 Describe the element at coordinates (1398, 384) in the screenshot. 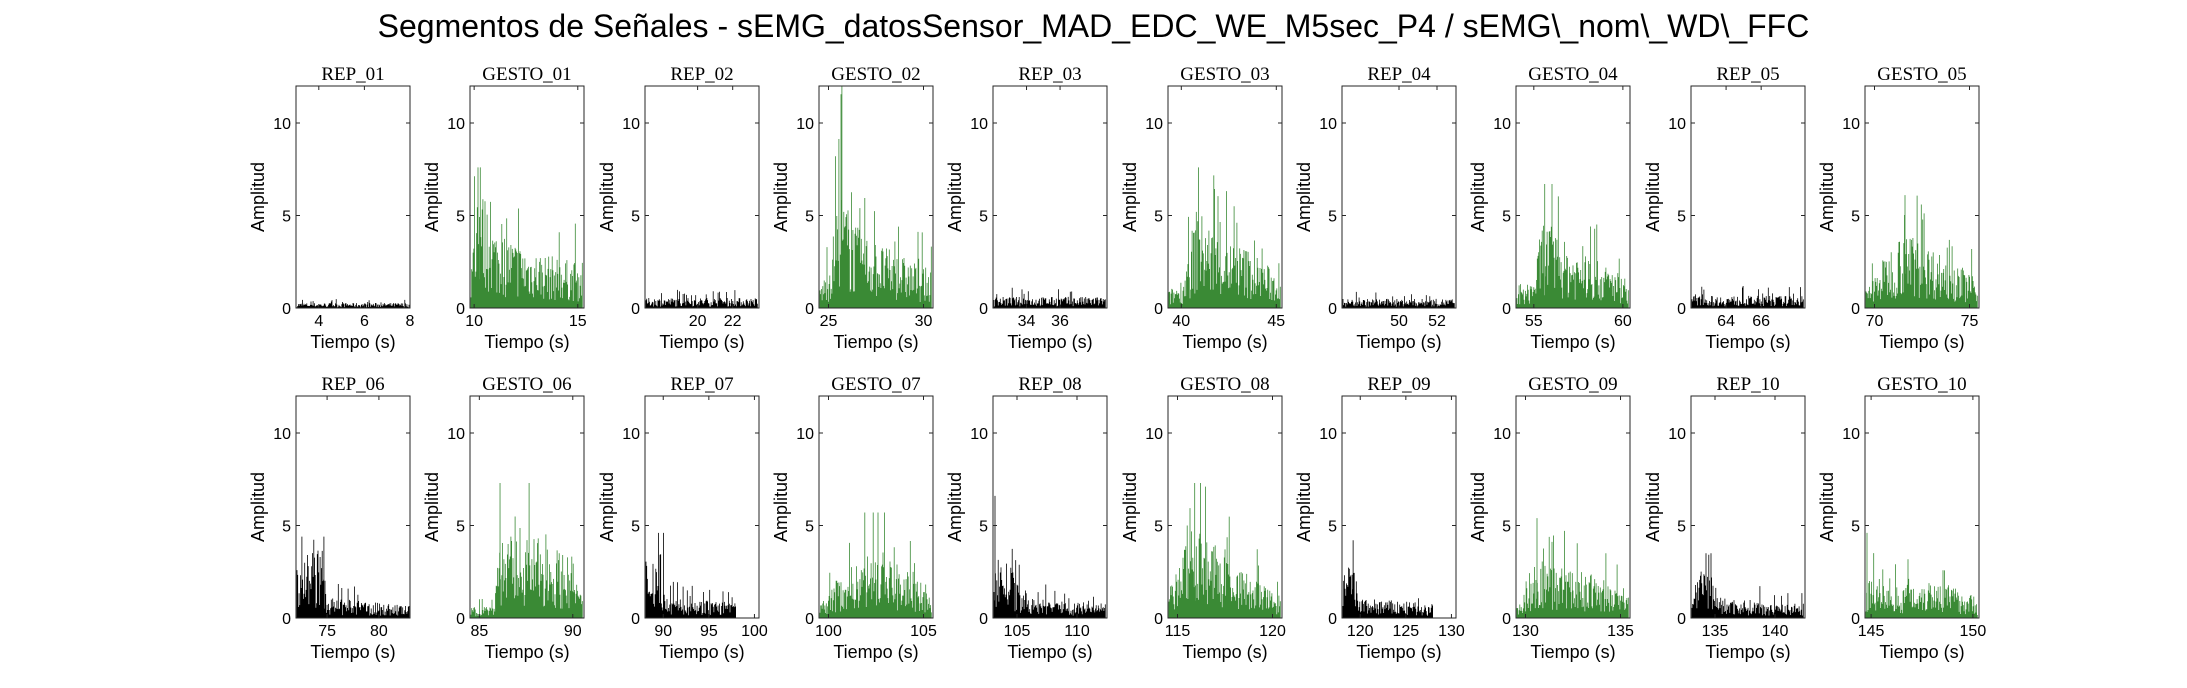

I see `subplot-title: REP_09` at that location.